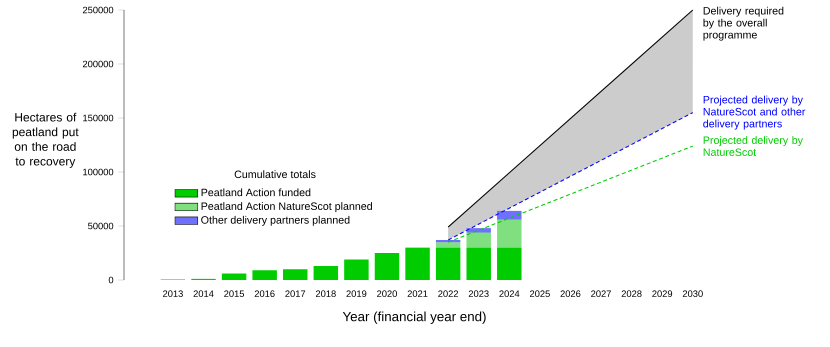 The height and width of the screenshot is (347, 830). I want to click on x-tick-label: 2030, so click(692, 293).